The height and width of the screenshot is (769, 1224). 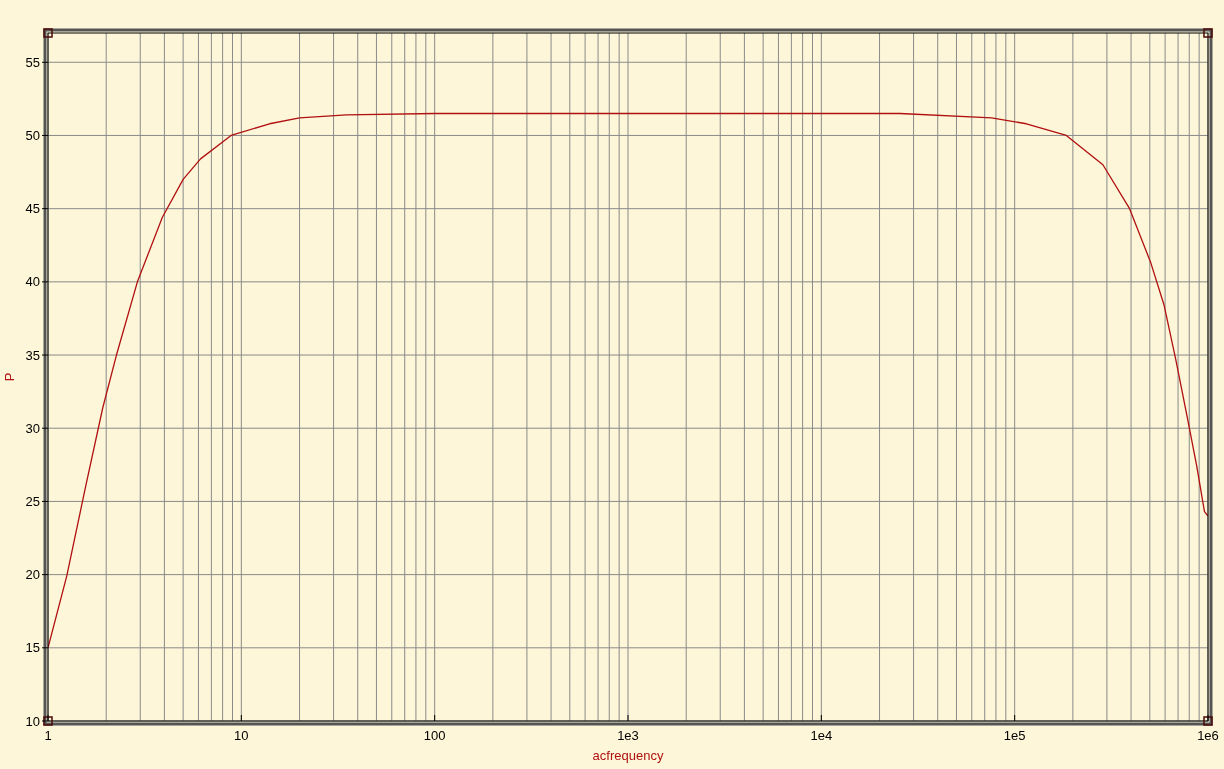 What do you see at coordinates (821, 735) in the screenshot?
I see `x-tick-label: 1e4` at bounding box center [821, 735].